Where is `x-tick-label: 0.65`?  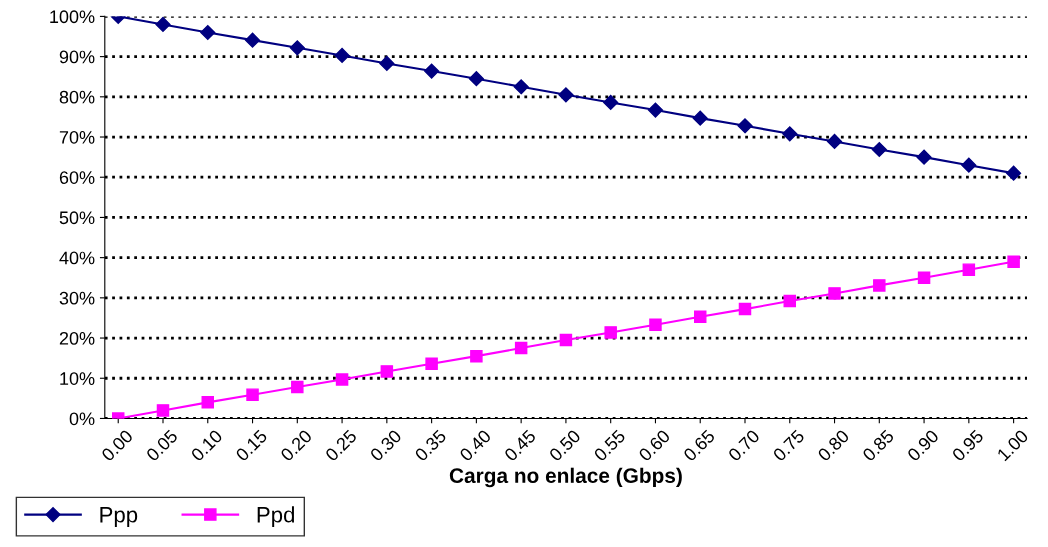
x-tick-label: 0.65 is located at coordinates (699, 445).